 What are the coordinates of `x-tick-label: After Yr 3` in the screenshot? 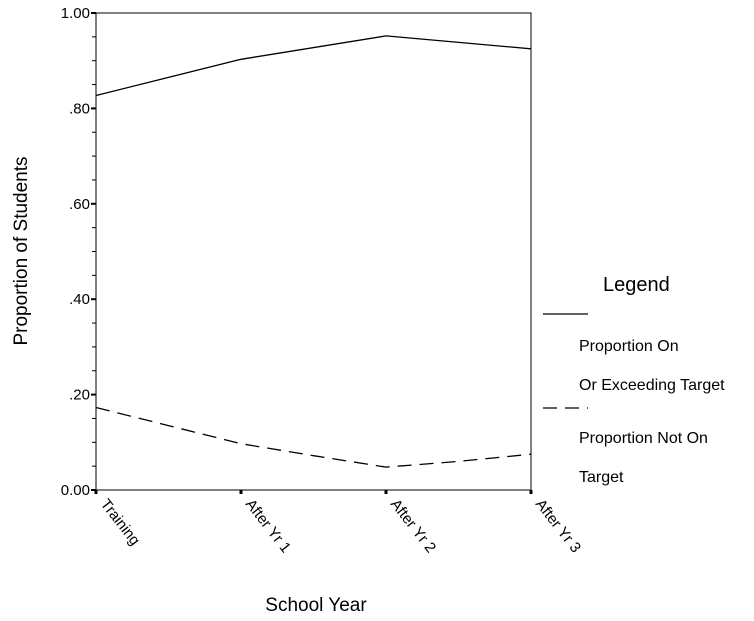 It's located at (558, 526).